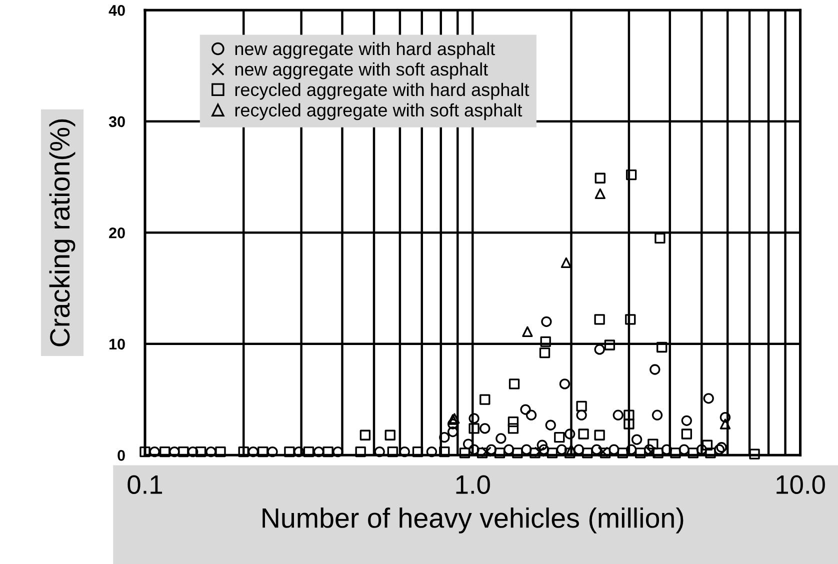  I want to click on y-tick-label: 30, so click(116, 122).